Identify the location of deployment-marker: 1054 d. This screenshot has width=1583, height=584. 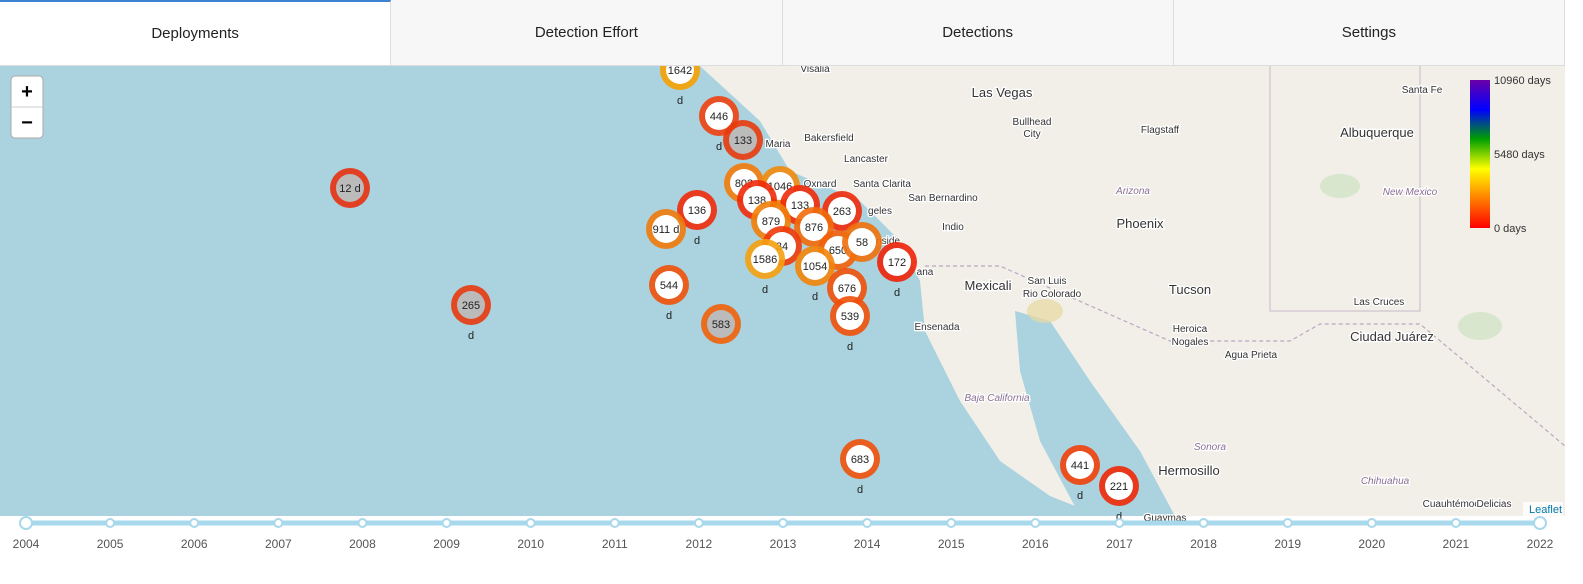
(815, 274).